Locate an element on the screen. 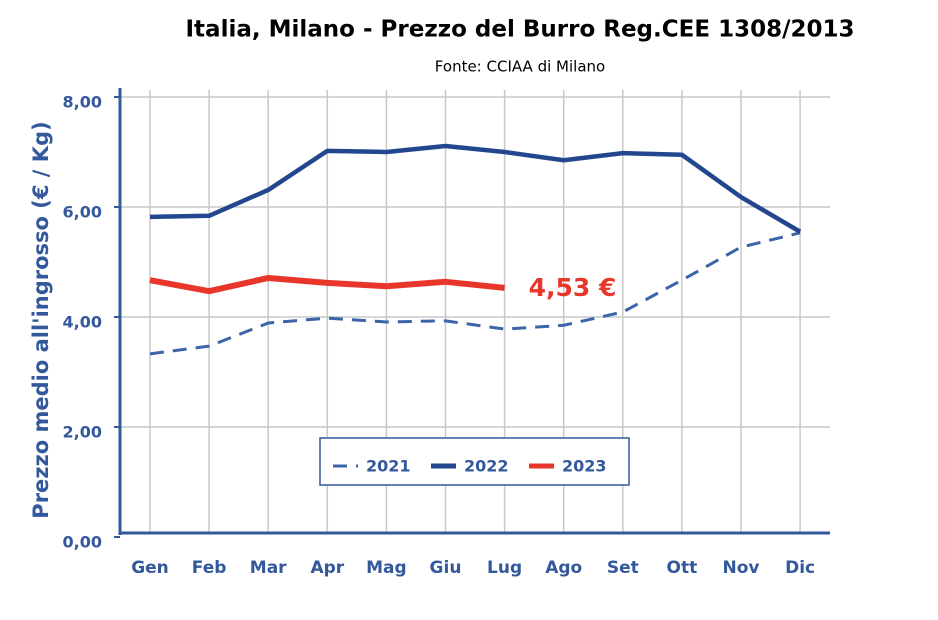 The height and width of the screenshot is (620, 938). x-tick-label: Apr is located at coordinates (327, 568).